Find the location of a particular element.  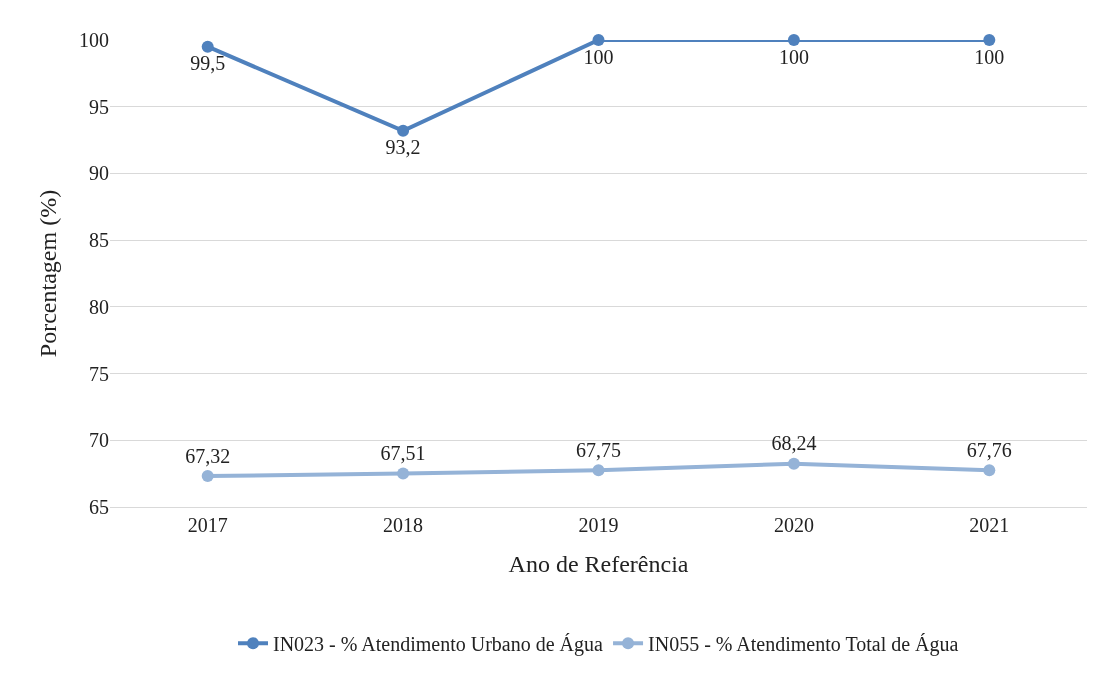

data-label: 67,32 is located at coordinates (208, 455).